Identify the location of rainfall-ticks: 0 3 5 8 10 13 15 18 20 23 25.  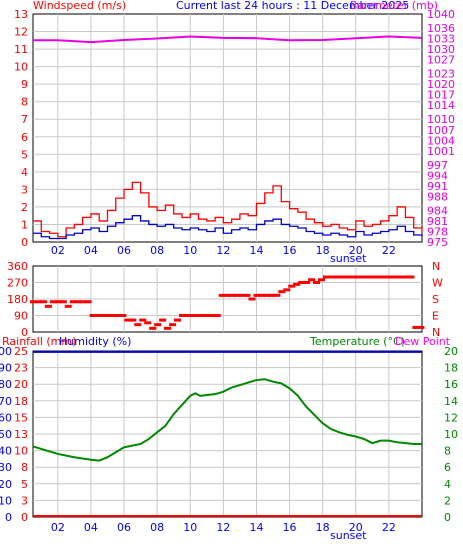
(21, 434).